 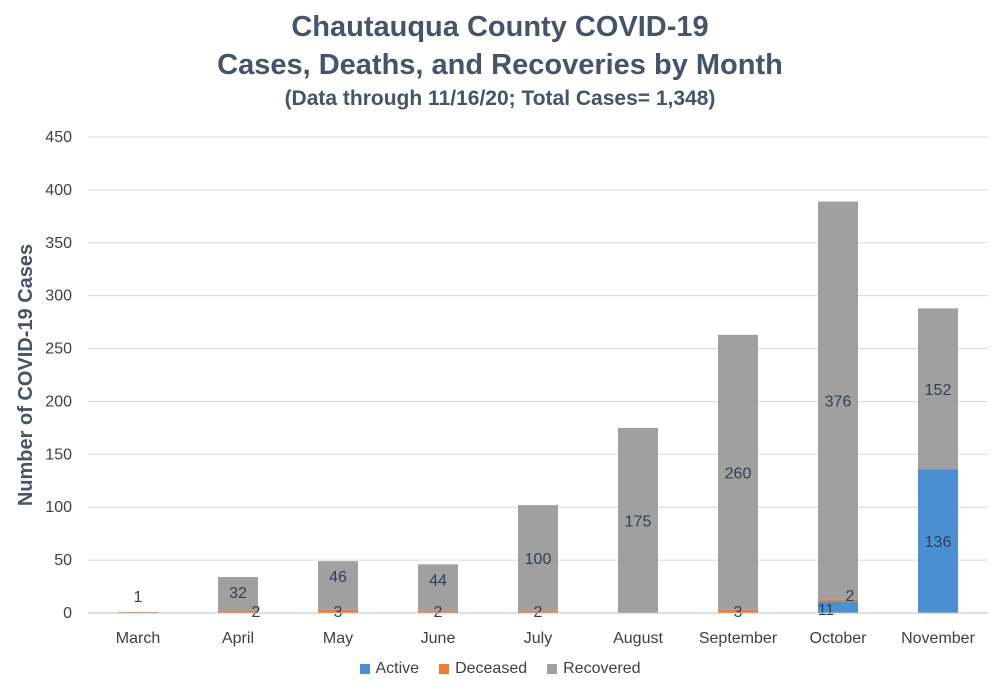 What do you see at coordinates (138, 597) in the screenshot?
I see `data-label-deceased: 1` at bounding box center [138, 597].